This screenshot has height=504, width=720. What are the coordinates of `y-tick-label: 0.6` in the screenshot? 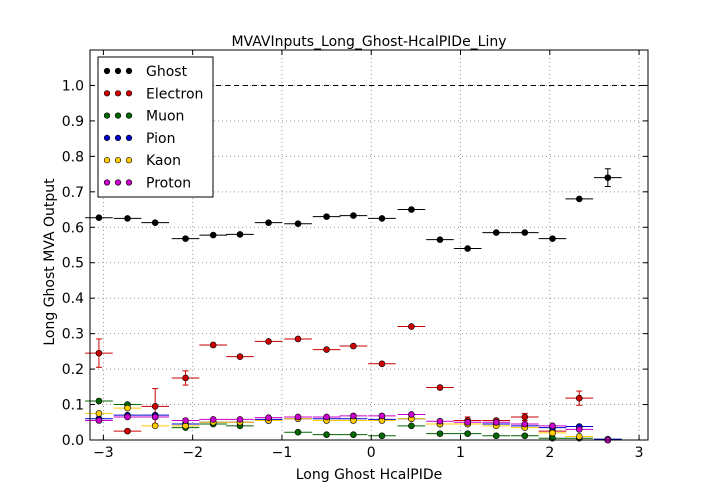 It's located at (73, 228).